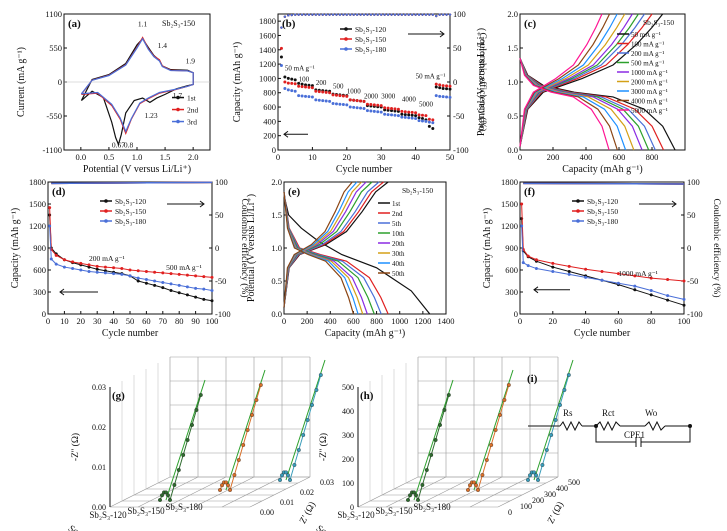 This screenshot has height=531, width=727. What do you see at coordinates (450, 157) in the screenshot?
I see `x-tick-label: 50` at bounding box center [450, 157].